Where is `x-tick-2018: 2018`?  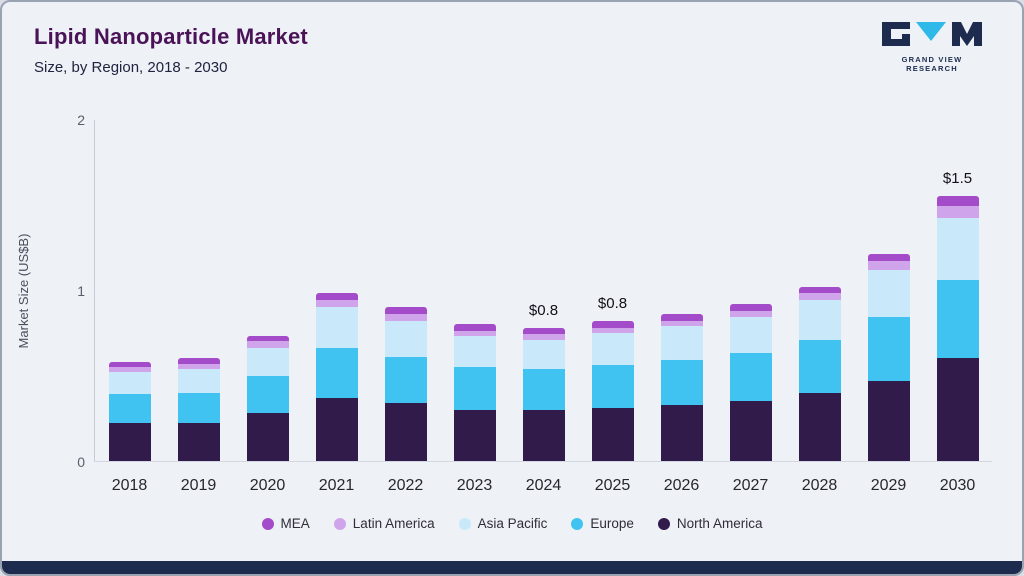 x-tick-2018: 2018 is located at coordinates (129, 485).